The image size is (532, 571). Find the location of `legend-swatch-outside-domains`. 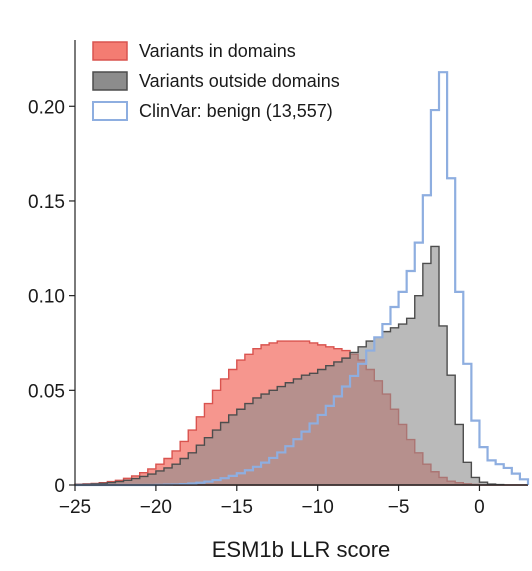

legend-swatch-outside-domains is located at coordinates (110, 81).